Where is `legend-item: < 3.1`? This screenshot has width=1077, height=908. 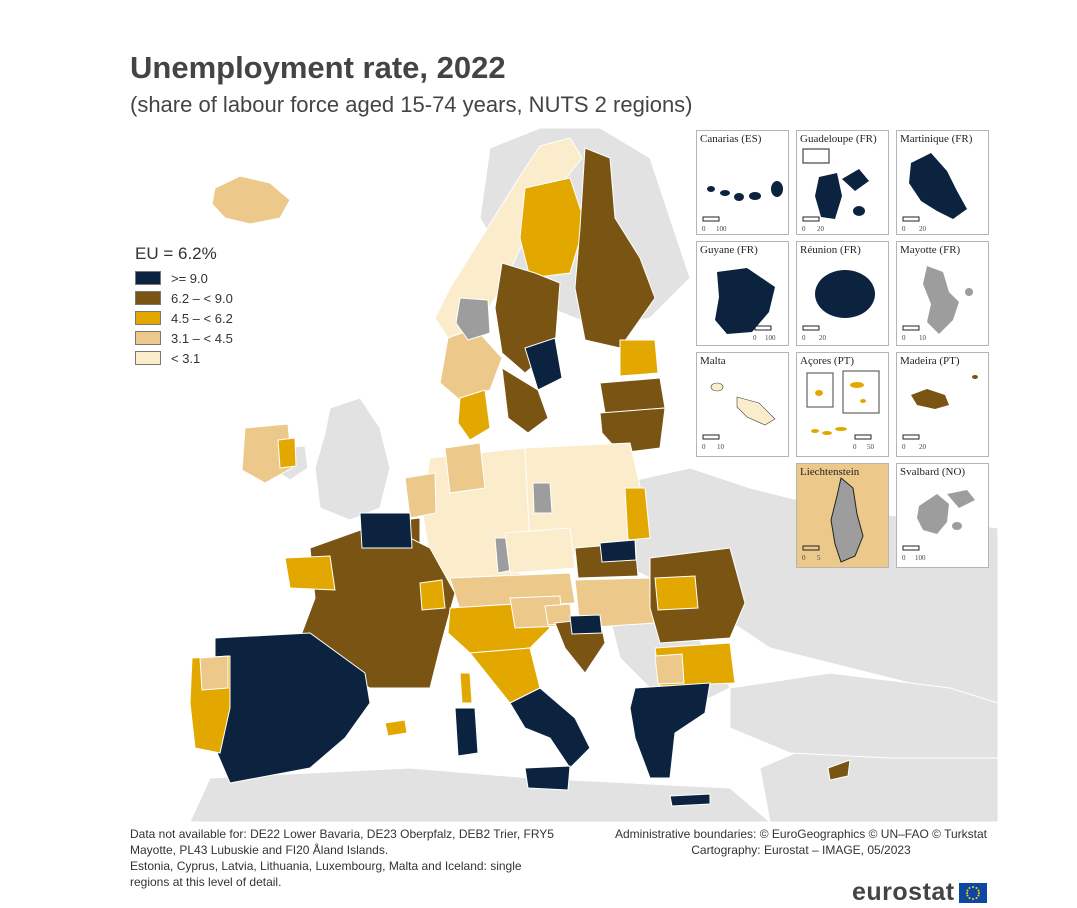
legend-item: < 3.1 is located at coordinates (184, 358).